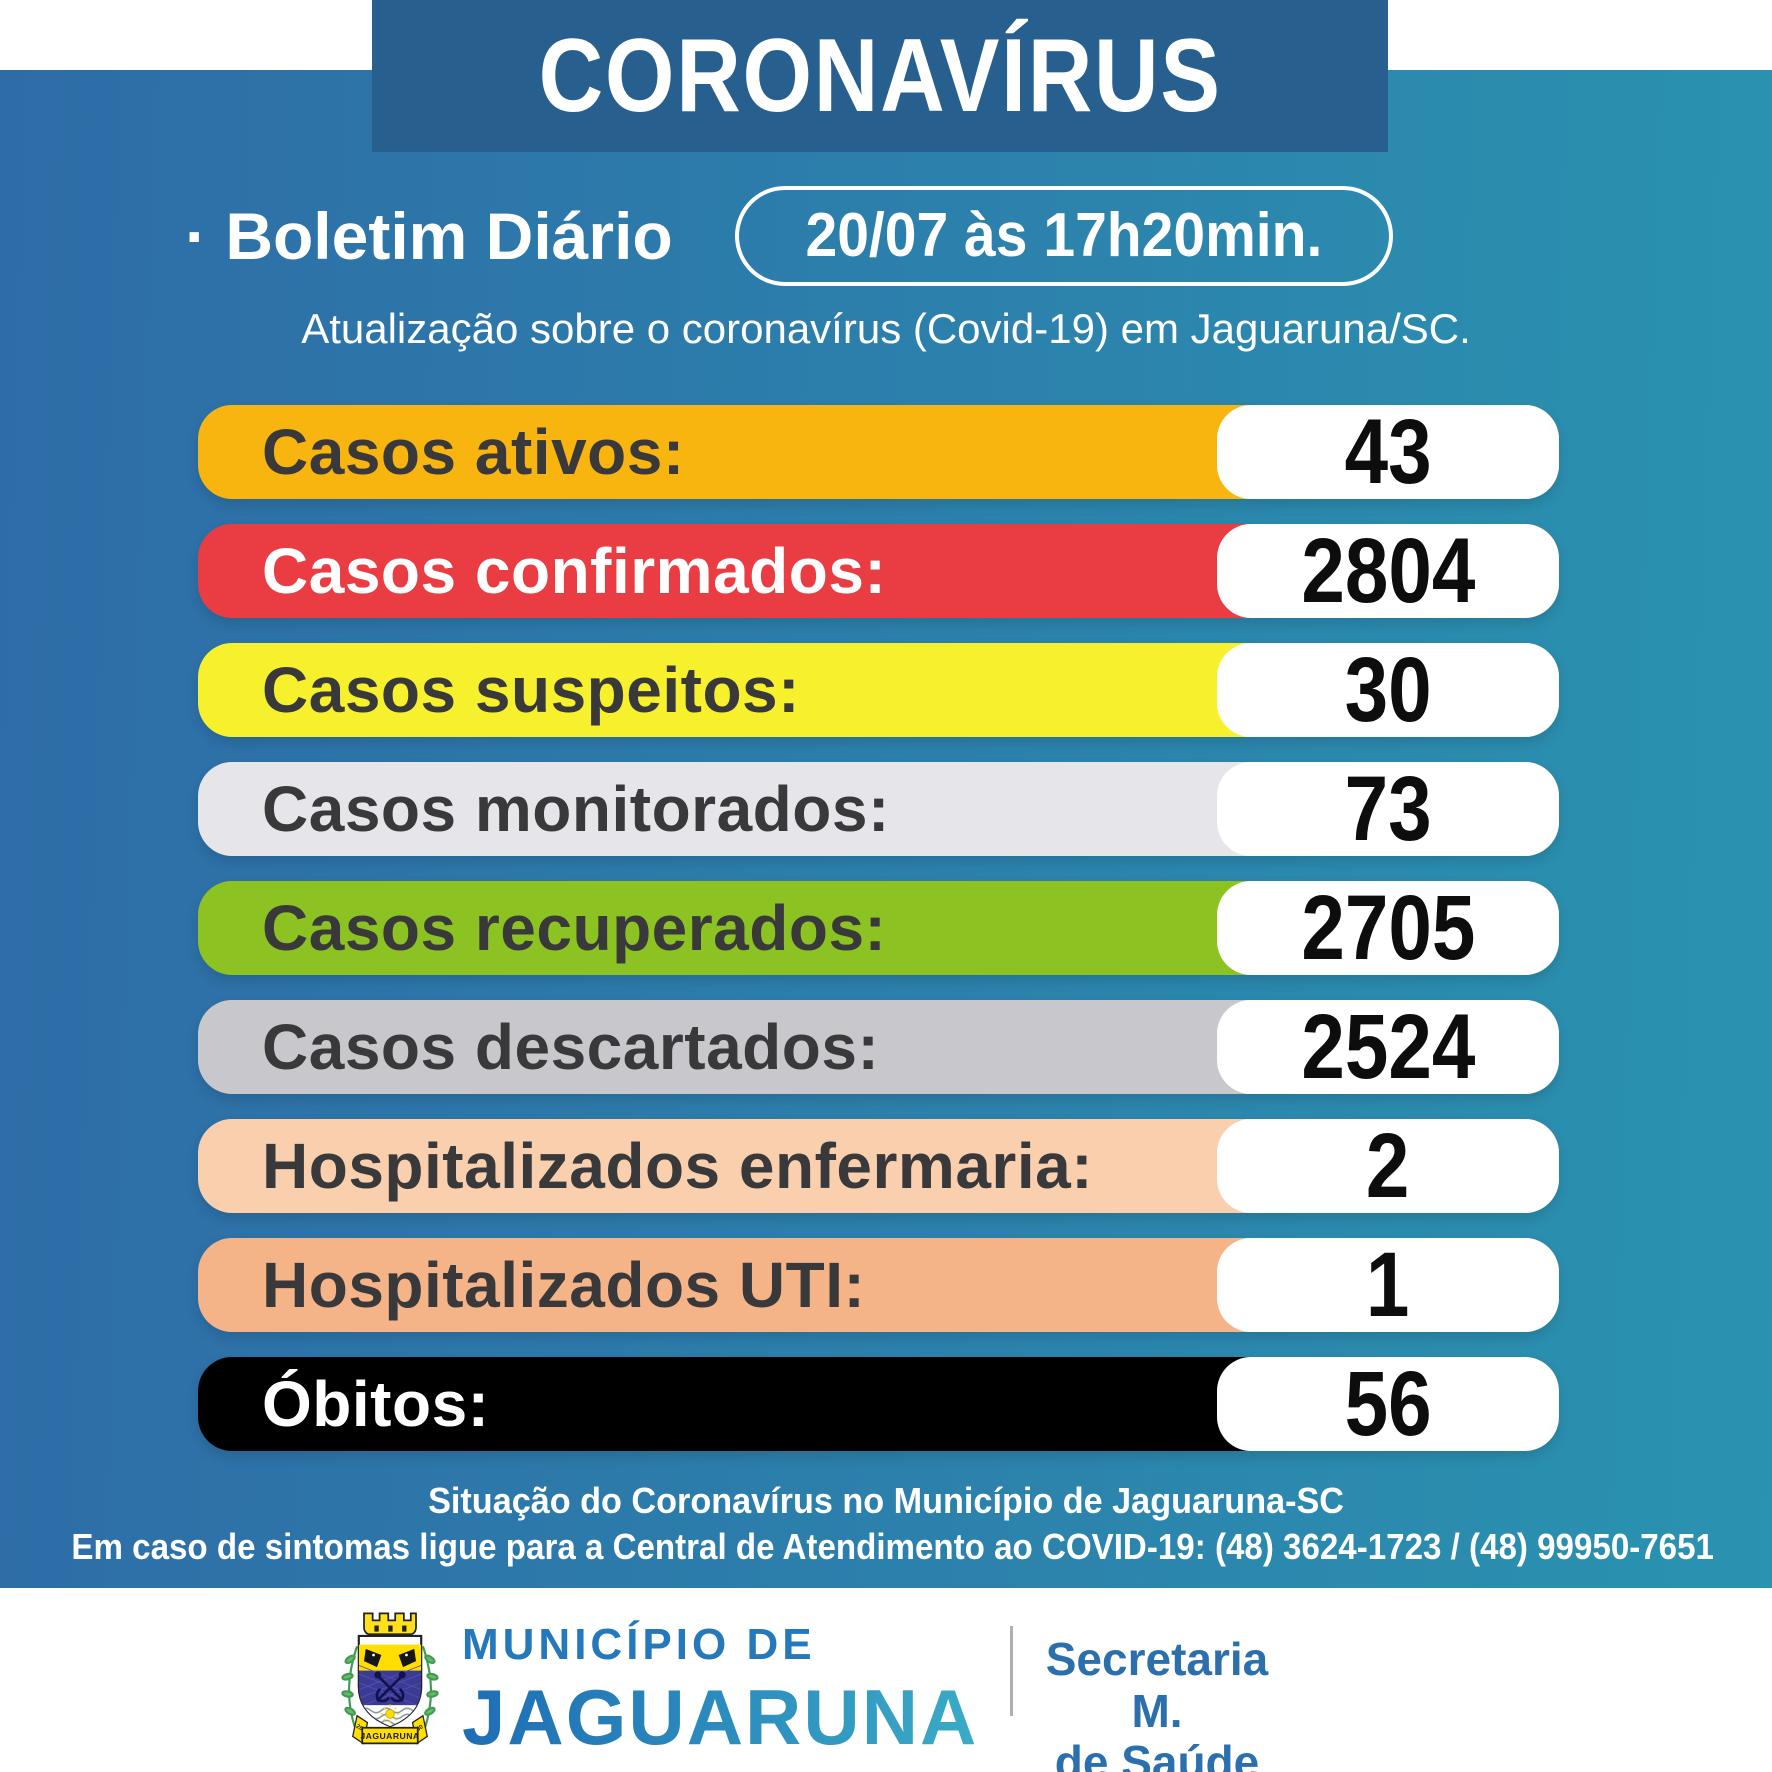  I want to click on stat-label: Casos monitorados:, so click(576, 809).